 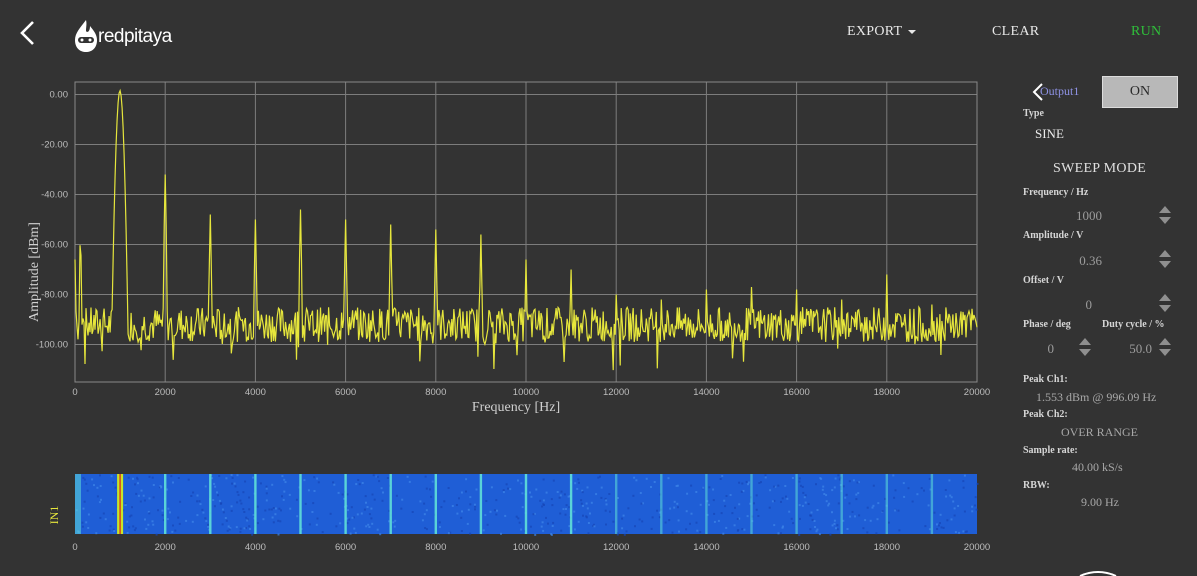 What do you see at coordinates (1165, 347) in the screenshot?
I see `duty-cycle-stepper-icon` at bounding box center [1165, 347].